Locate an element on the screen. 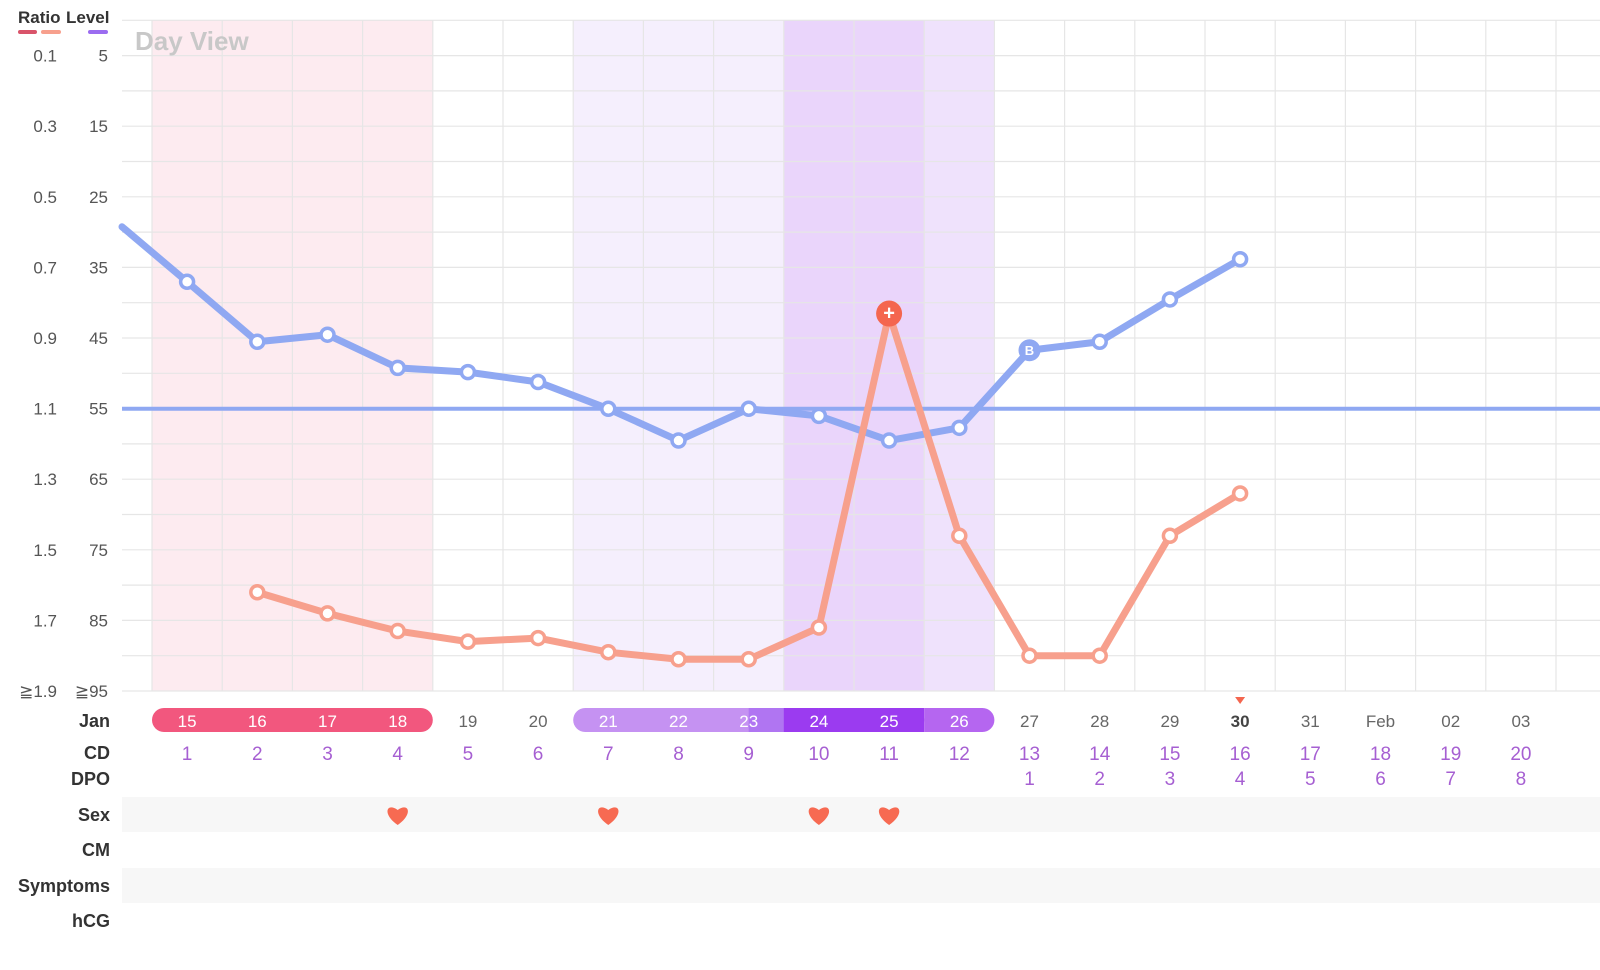  level-tick-label: 55 is located at coordinates (98, 409).